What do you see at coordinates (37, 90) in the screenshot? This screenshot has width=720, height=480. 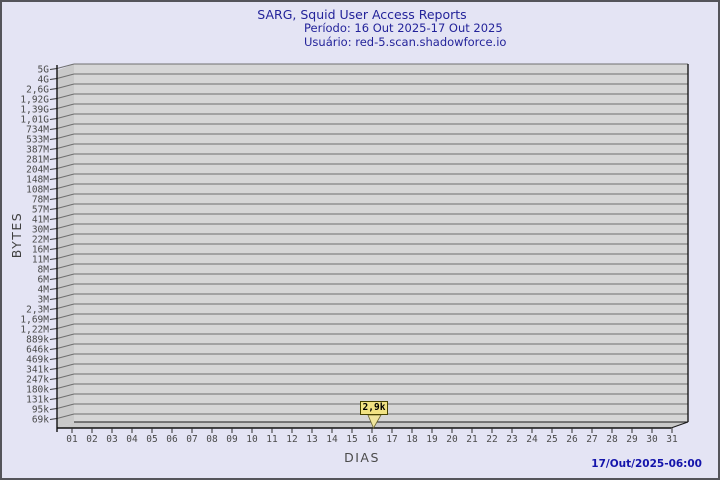 I see `y-tick-label: 2,6G` at bounding box center [37, 90].